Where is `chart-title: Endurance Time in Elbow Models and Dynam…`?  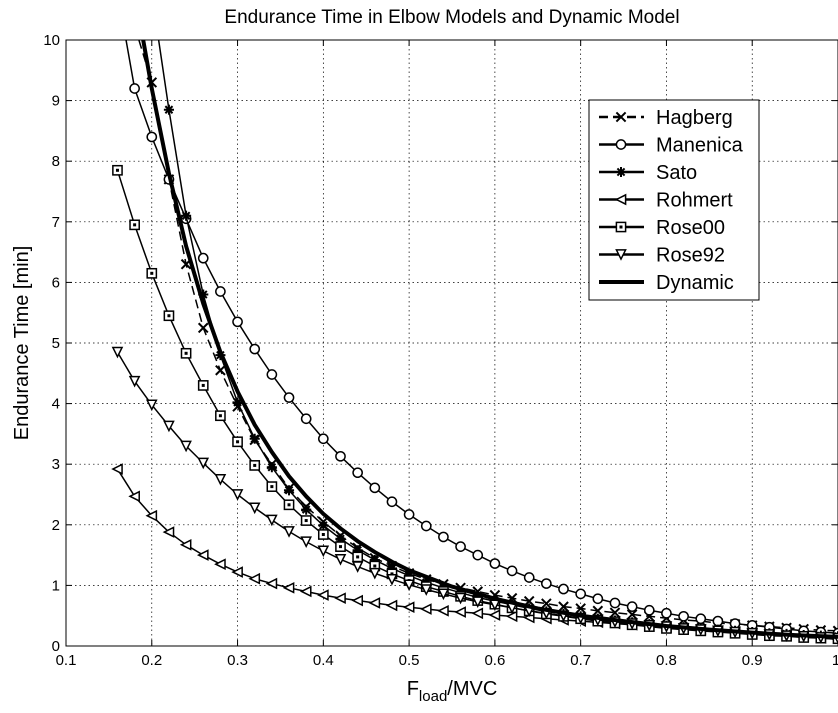
chart-title: Endurance Time in Elbow Models and Dynam… is located at coordinates (451, 17).